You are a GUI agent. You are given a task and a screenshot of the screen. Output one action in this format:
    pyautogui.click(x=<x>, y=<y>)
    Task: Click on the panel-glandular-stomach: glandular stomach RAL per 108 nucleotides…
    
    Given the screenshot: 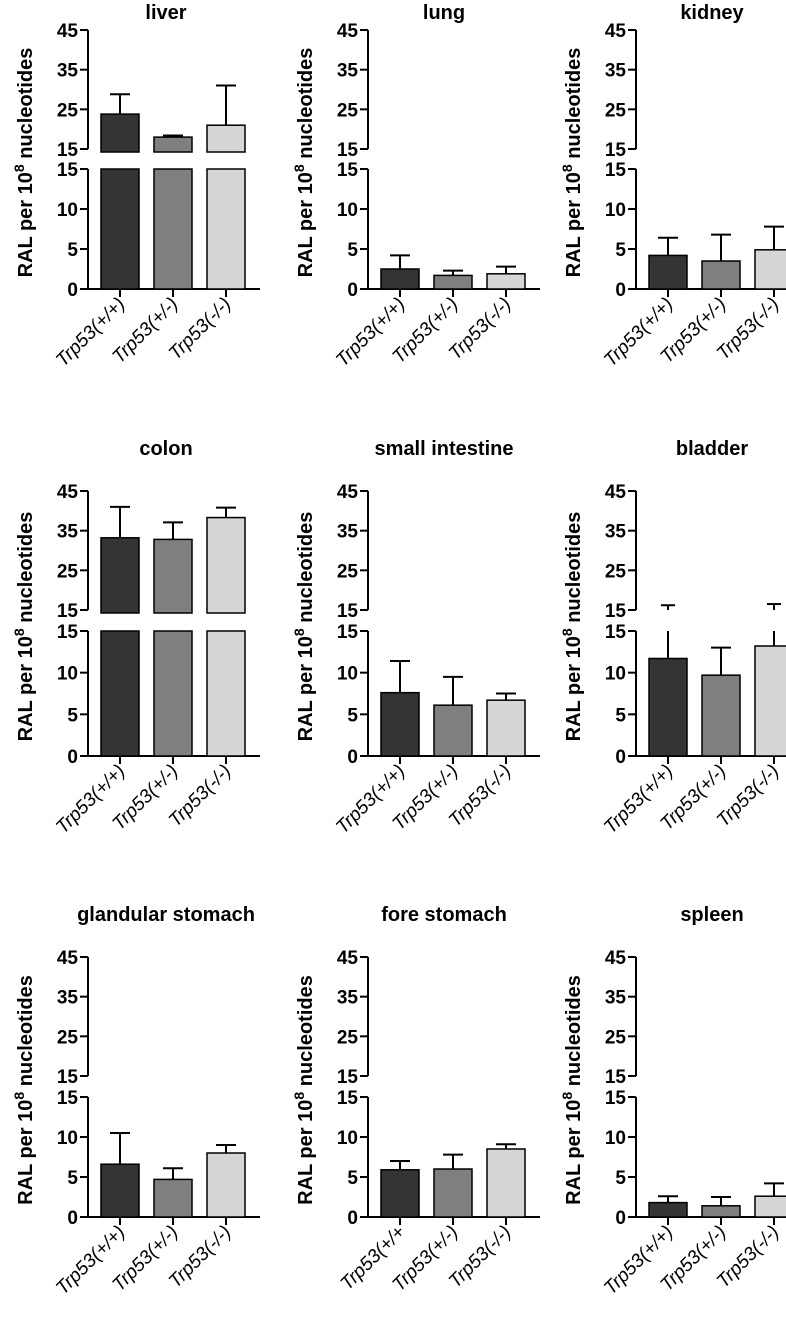 What is the action you would take?
    pyautogui.click(x=135, y=1101)
    